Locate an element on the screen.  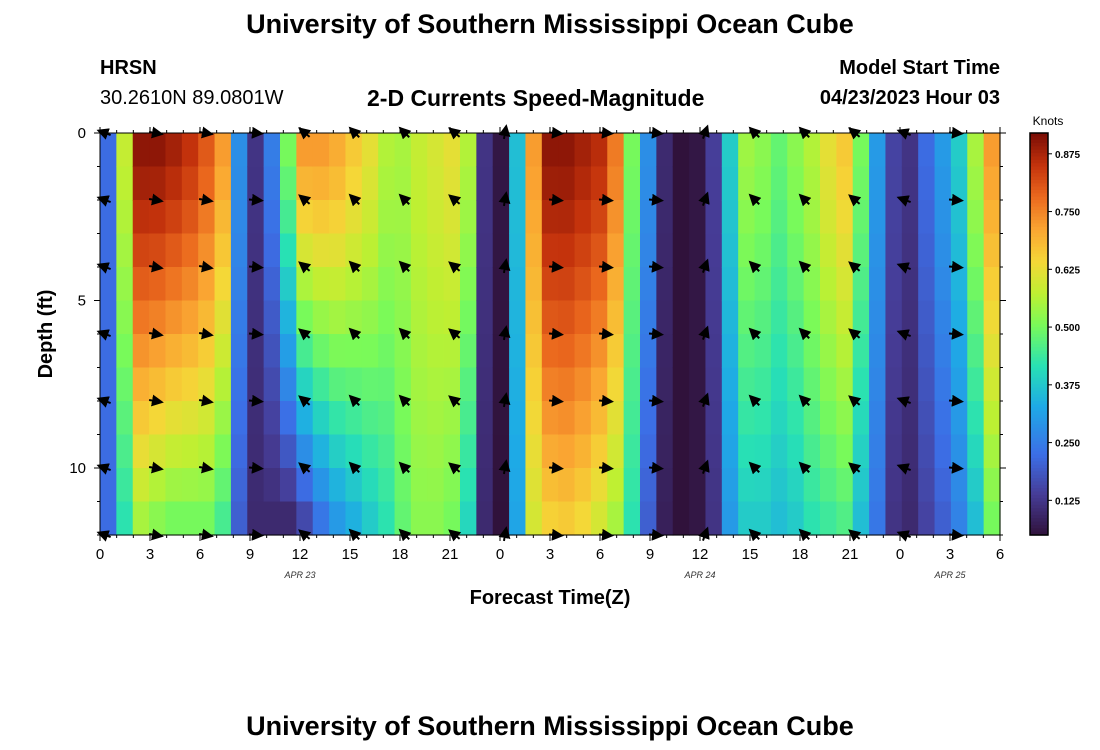
x-axis-date-label: APR 23 is located at coordinates (299, 575).